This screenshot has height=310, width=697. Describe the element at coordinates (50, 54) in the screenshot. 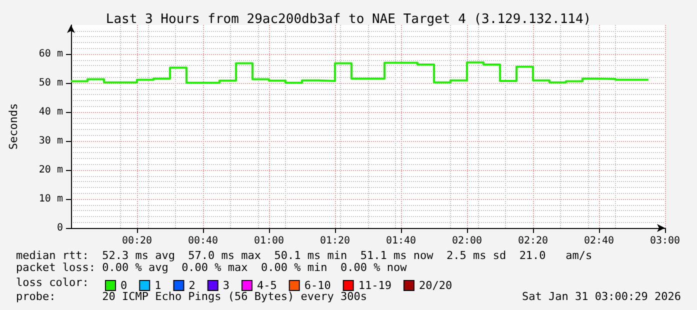

I see `y-tick-label: 60 m` at that location.